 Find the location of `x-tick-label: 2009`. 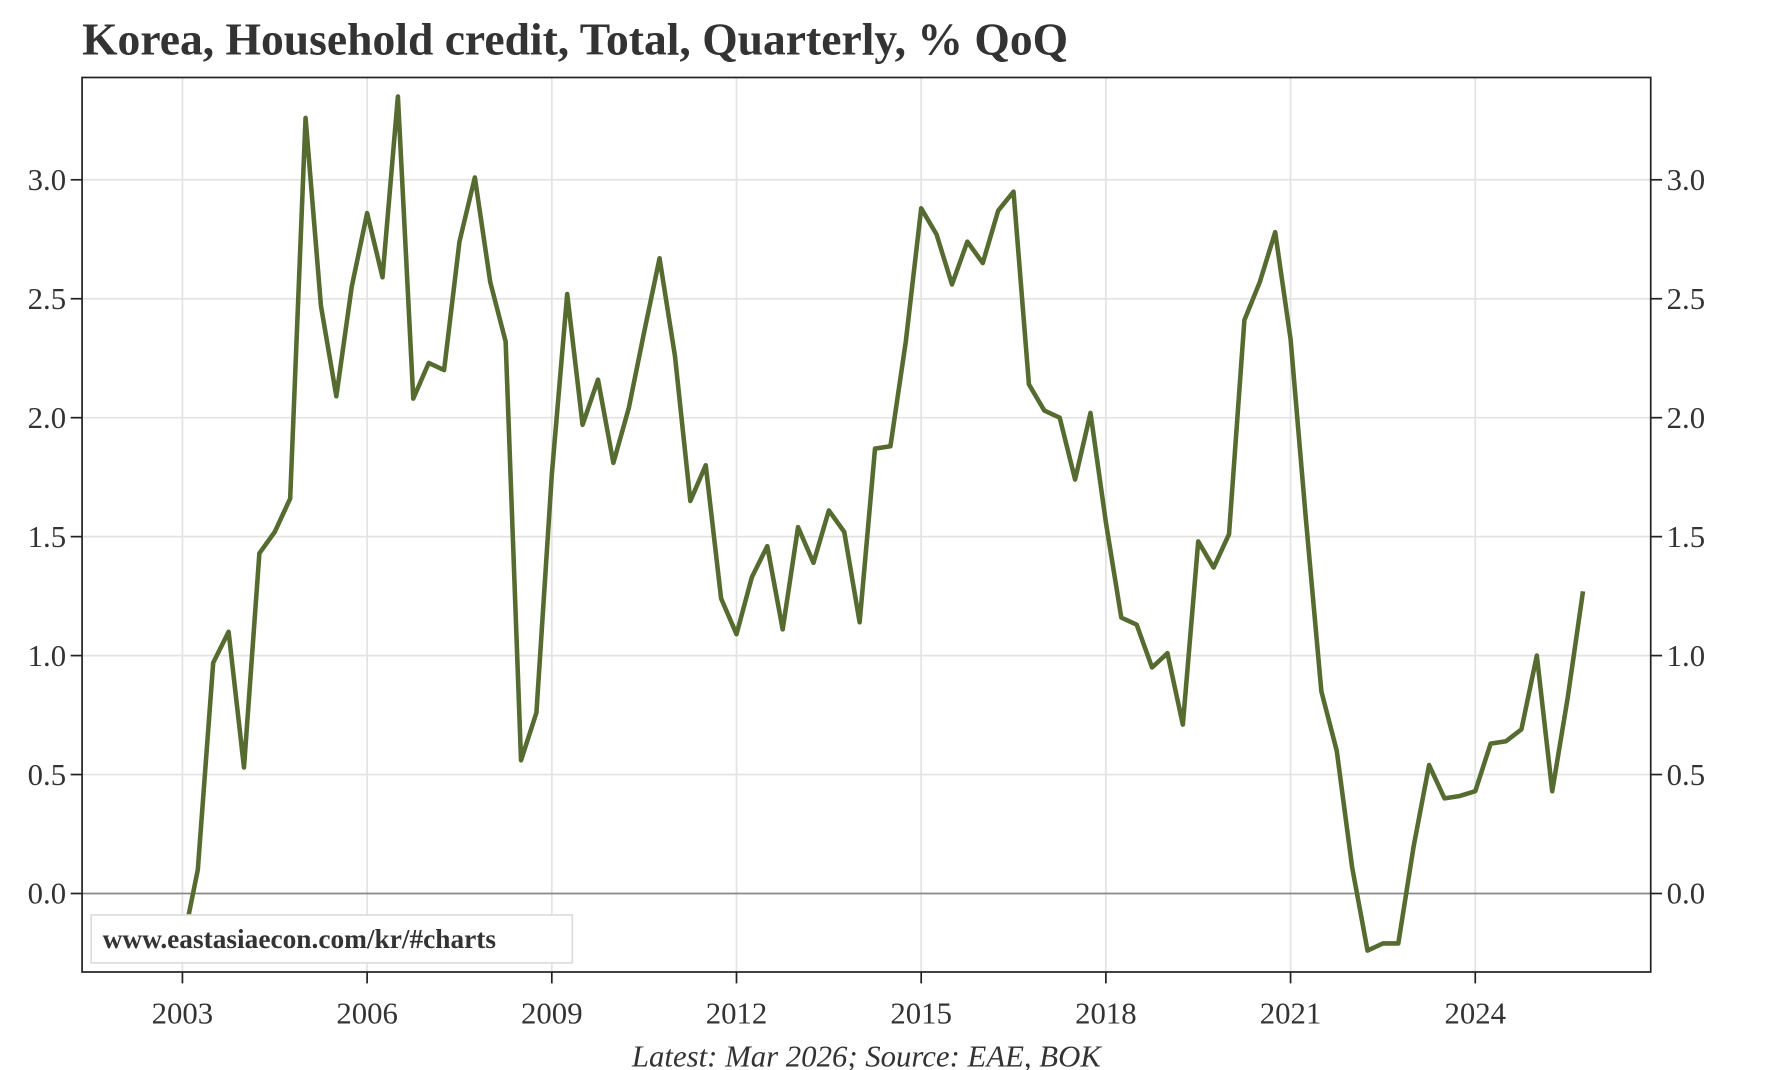

x-tick-label: 2009 is located at coordinates (552, 1013).